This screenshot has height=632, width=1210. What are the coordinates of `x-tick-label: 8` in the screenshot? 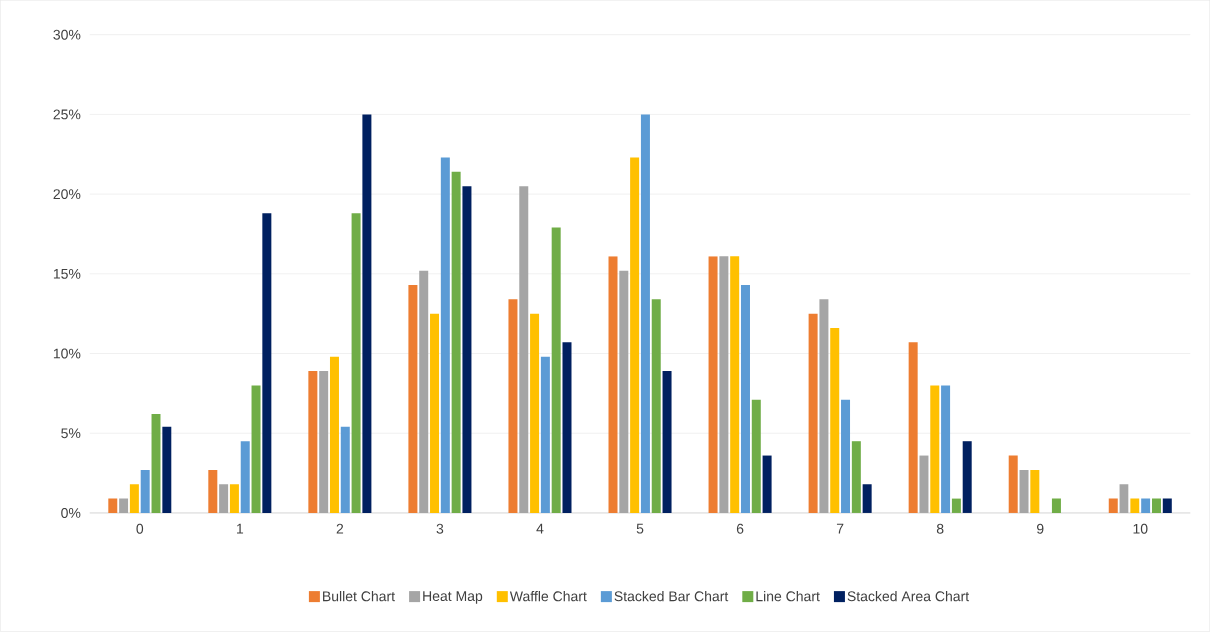 It's located at (940, 528).